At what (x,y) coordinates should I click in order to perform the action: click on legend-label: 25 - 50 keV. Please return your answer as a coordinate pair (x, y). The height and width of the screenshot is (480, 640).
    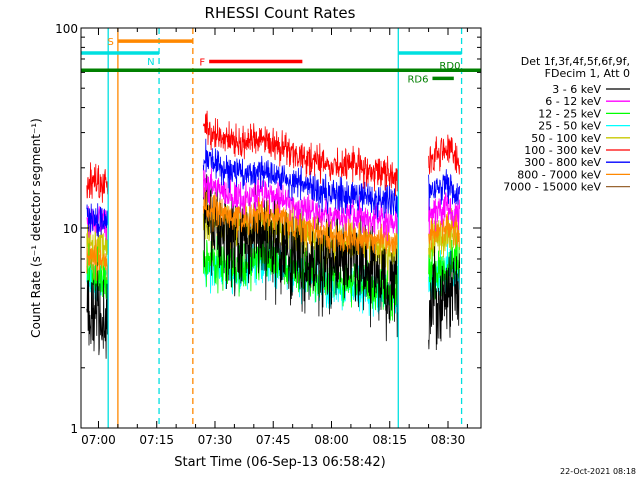
    Looking at the image, I should click on (569, 126).